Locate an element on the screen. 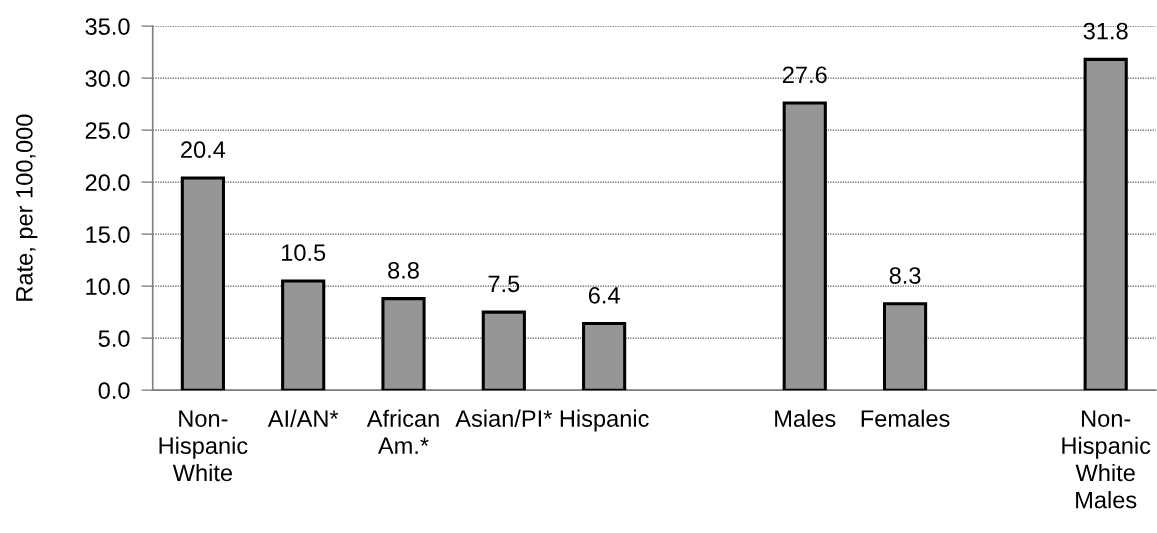  x-tick-label: Non- Hispanic White Males is located at coordinates (1106, 459).